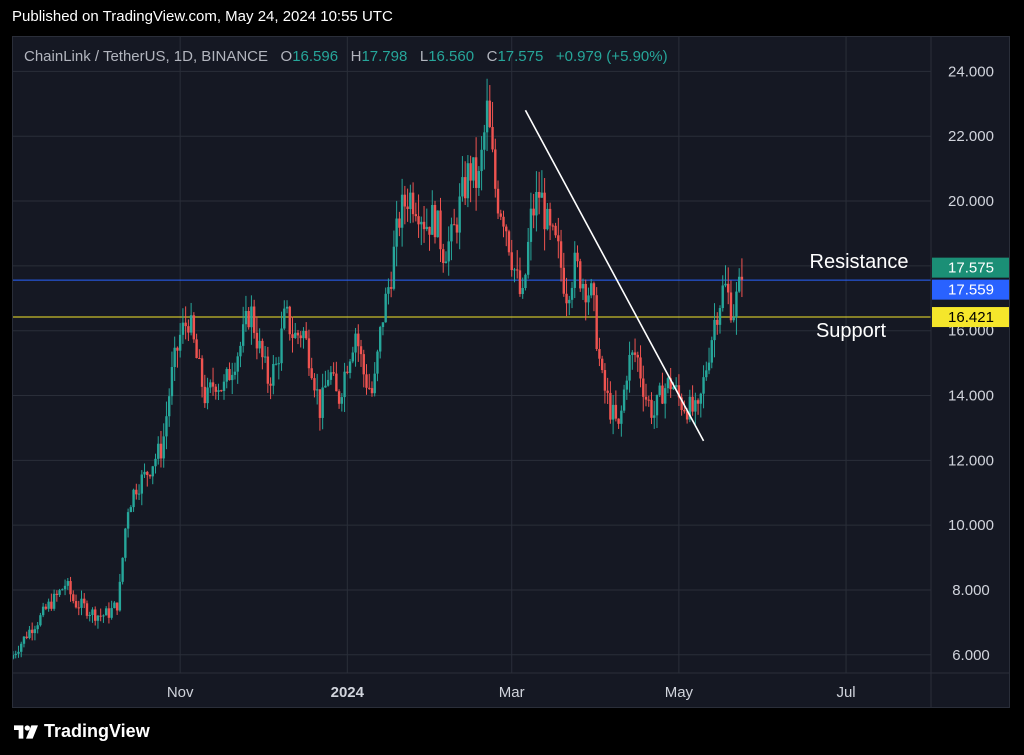 The image size is (1024, 755). What do you see at coordinates (845, 692) in the screenshot?
I see `x-tick-label: Jul` at bounding box center [845, 692].